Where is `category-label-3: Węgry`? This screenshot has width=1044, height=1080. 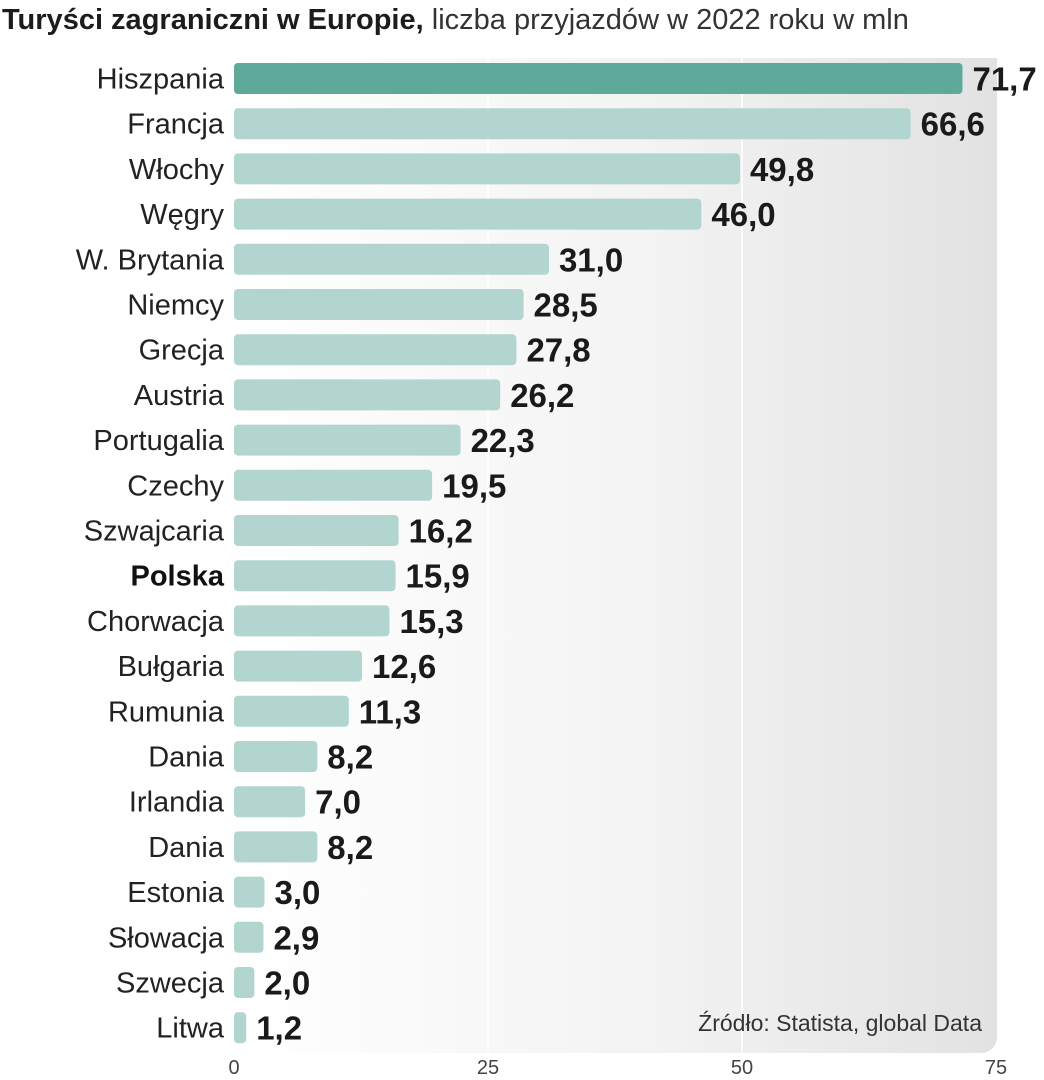 category-label-3: Węgry is located at coordinates (182, 215).